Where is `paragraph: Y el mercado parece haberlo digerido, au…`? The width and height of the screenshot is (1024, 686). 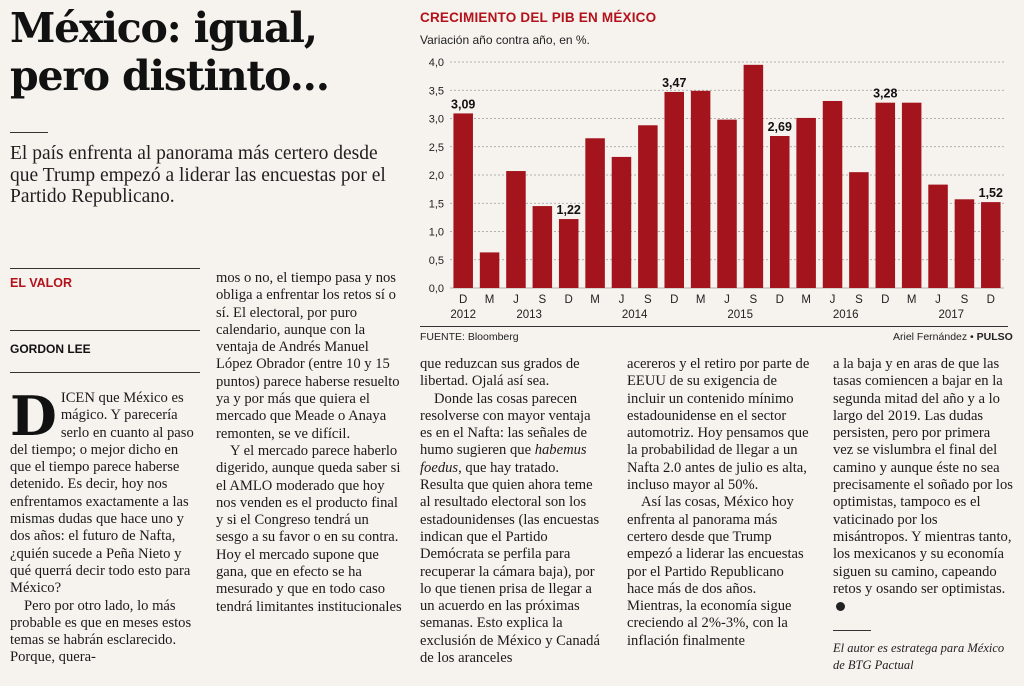
paragraph: Y el mercado parece haberlo digerido, au… is located at coordinates (309, 528).